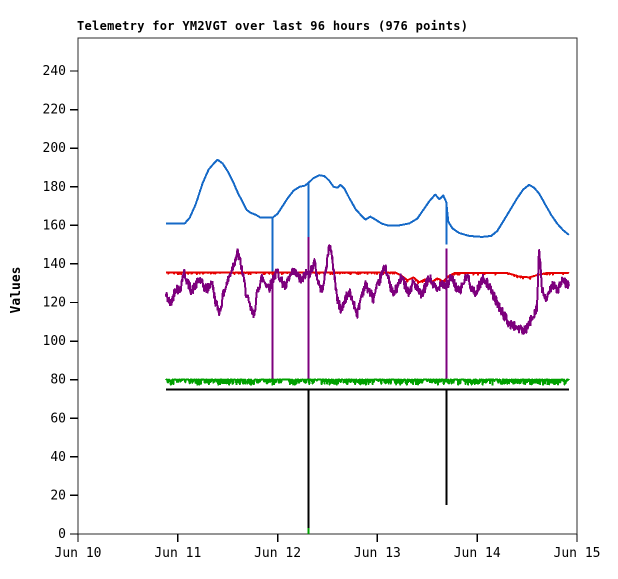 The width and height of the screenshot is (618, 579). What do you see at coordinates (367, 198) in the screenshot?
I see `series-blue-line` at bounding box center [367, 198].